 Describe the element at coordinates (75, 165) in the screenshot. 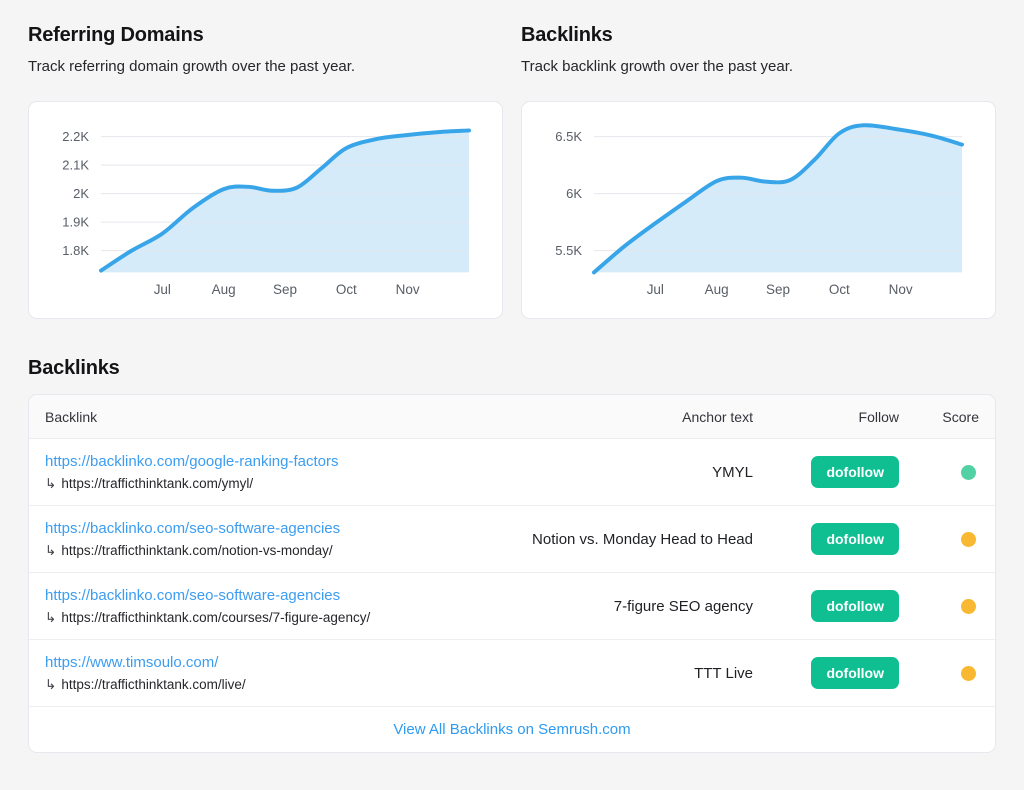

I see `y-axis-tick-label: 2.1K` at that location.